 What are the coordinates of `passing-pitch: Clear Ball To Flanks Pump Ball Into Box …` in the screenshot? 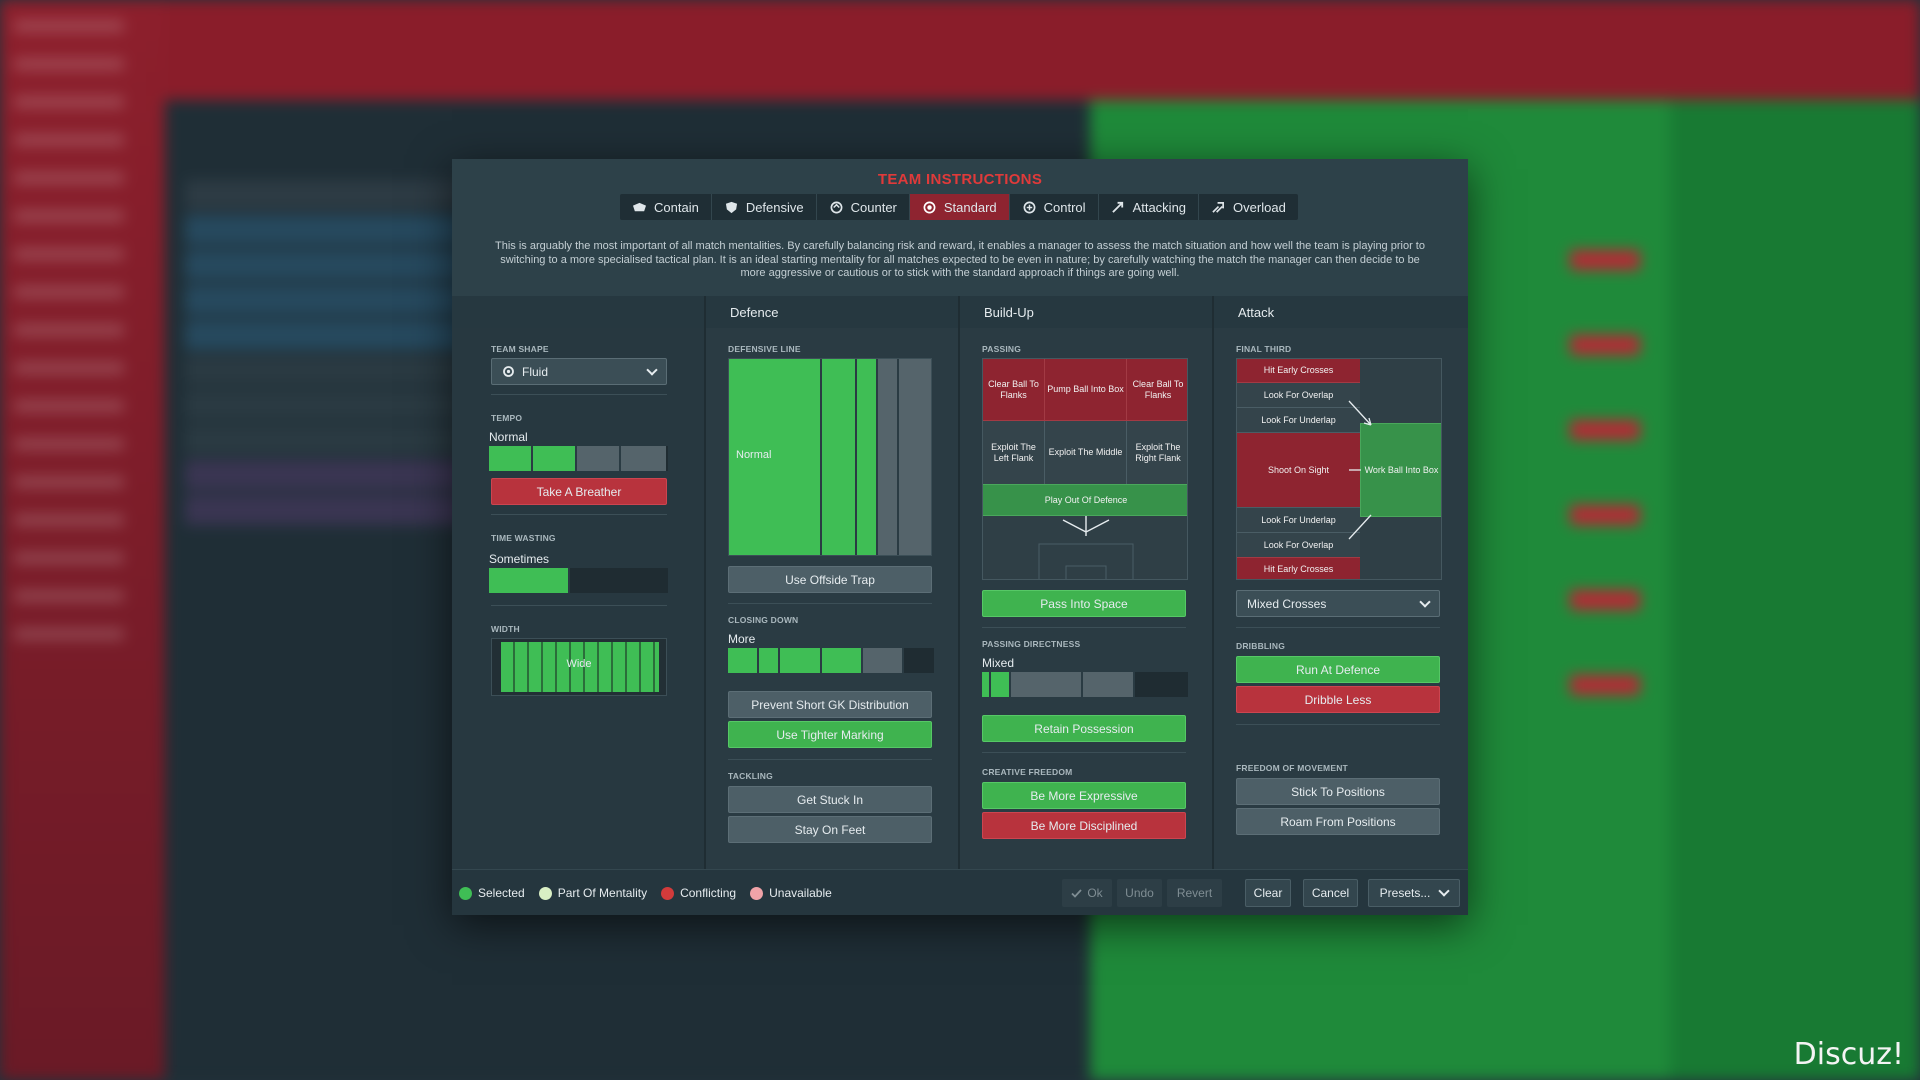 It's located at (1085, 469).